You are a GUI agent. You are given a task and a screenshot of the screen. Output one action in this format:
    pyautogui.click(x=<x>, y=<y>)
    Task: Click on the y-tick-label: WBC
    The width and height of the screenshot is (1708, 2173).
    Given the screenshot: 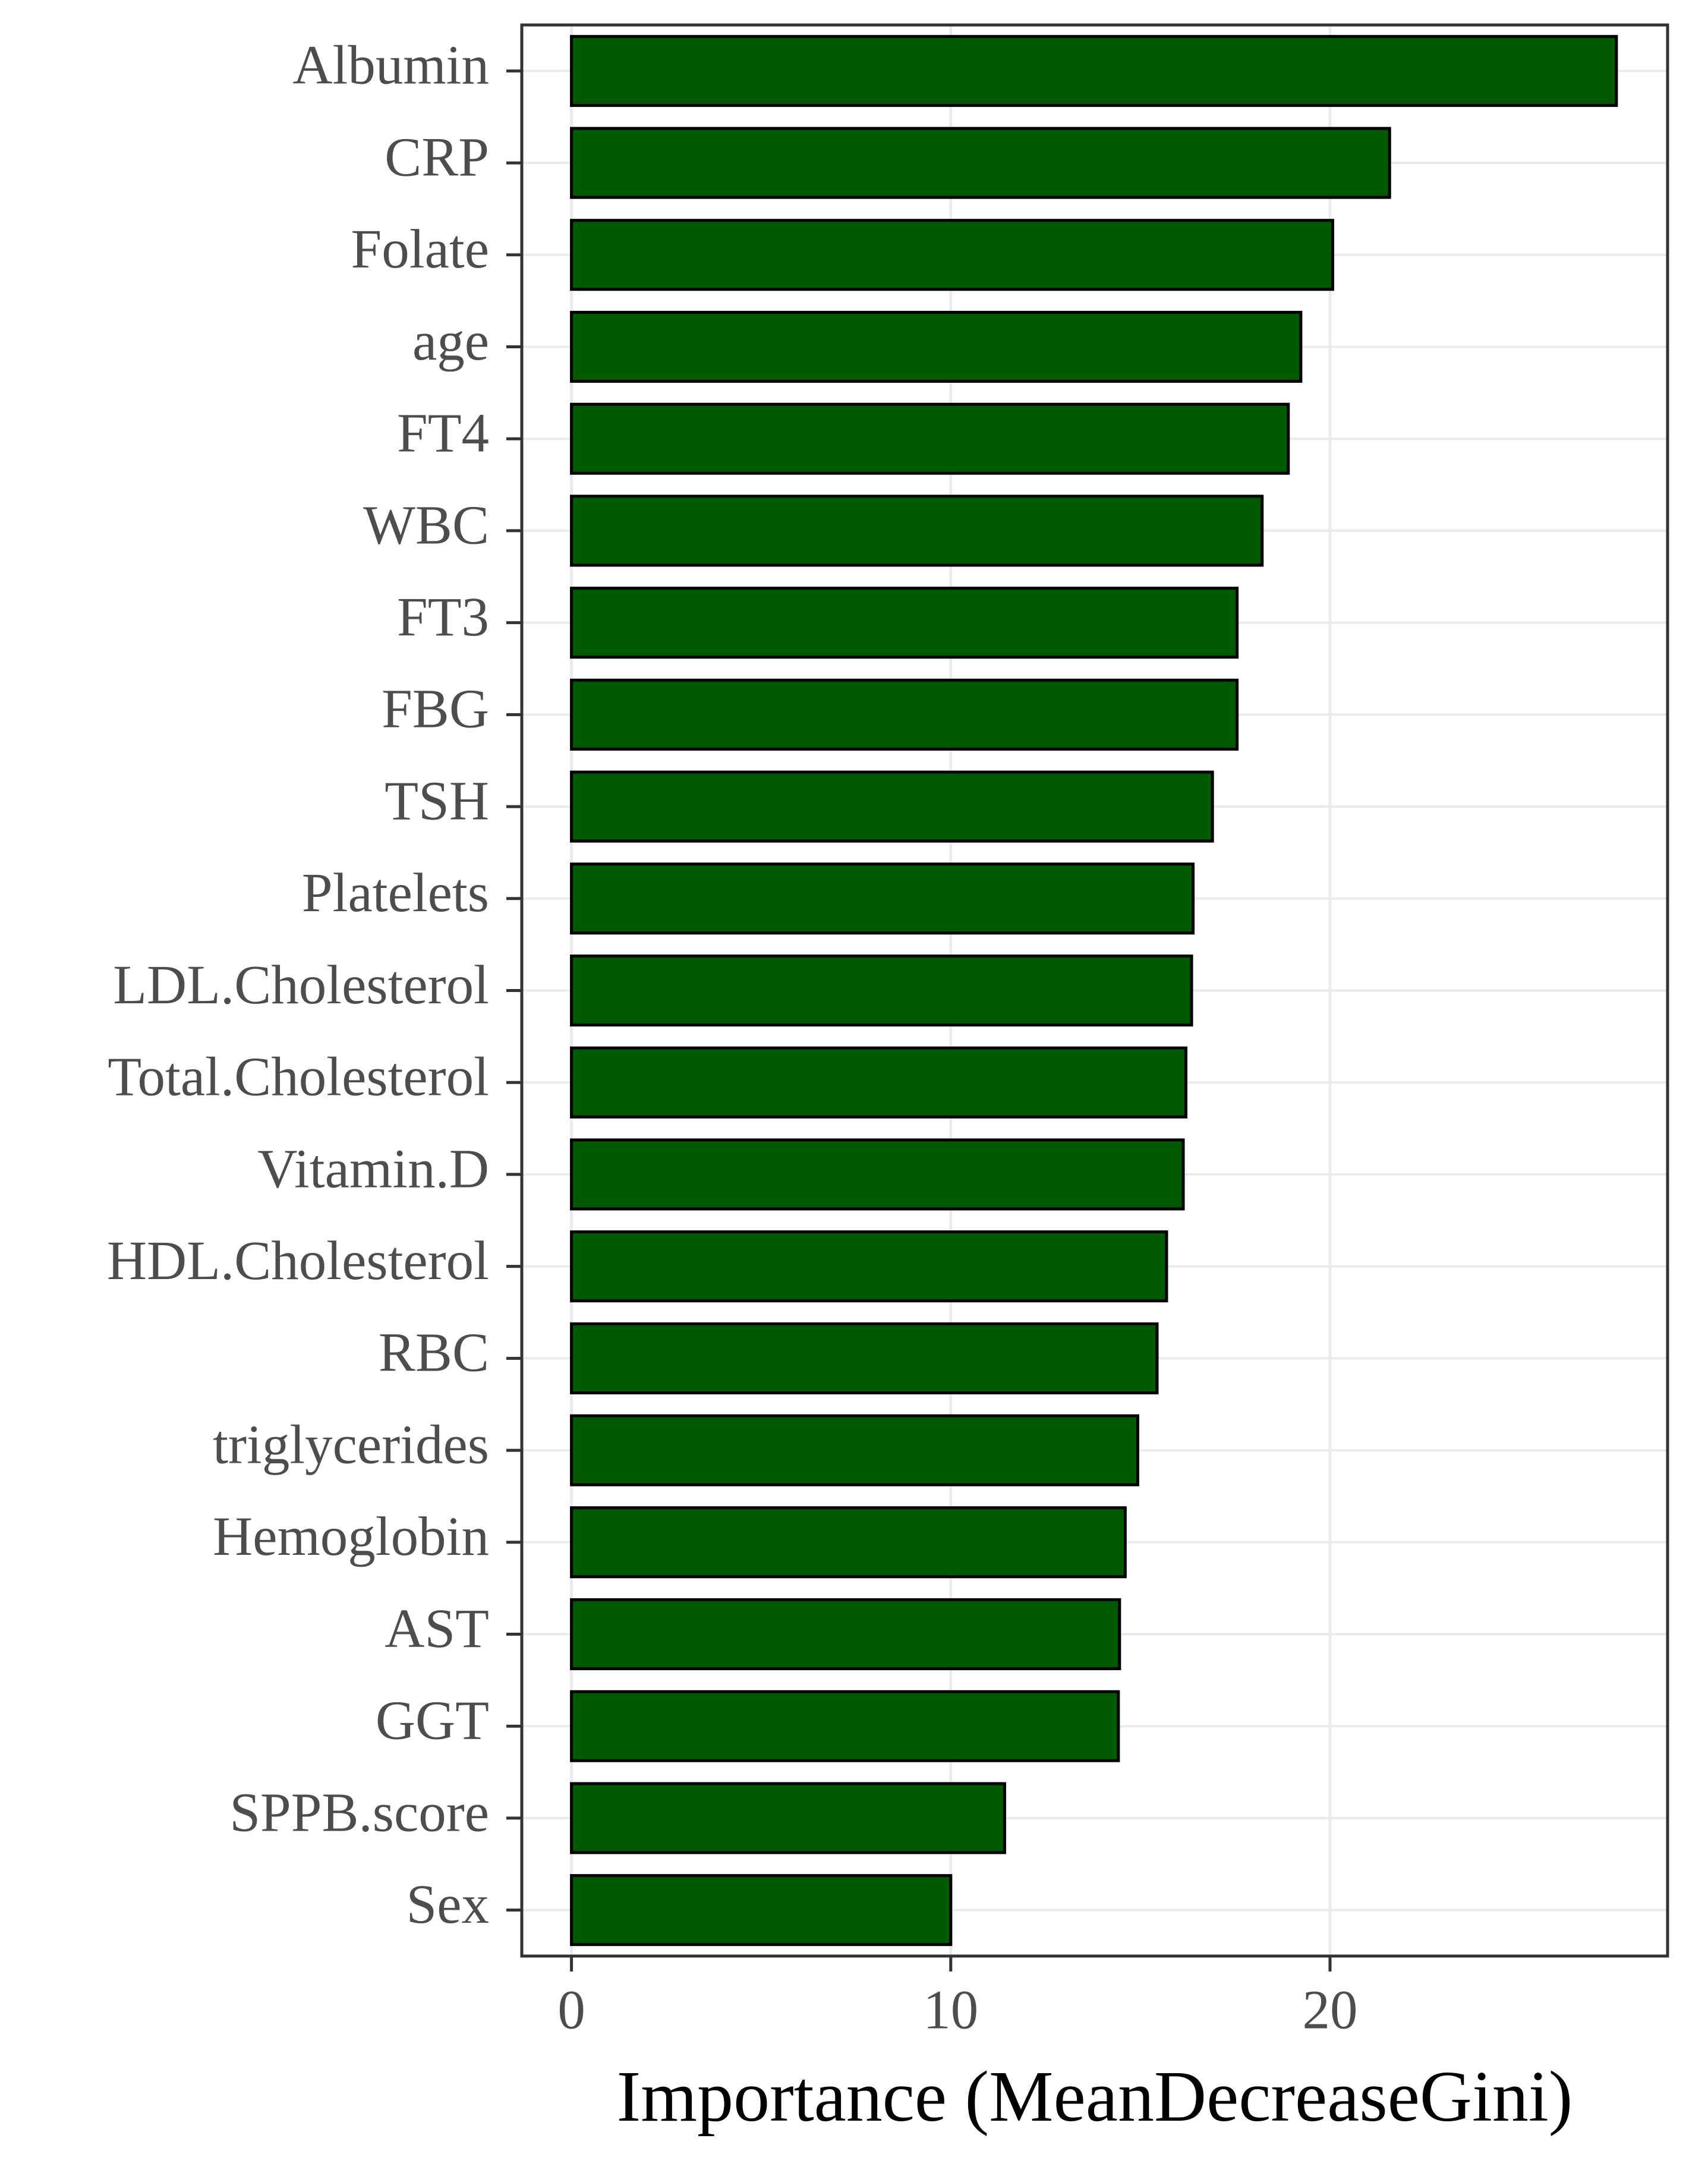 What is the action you would take?
    pyautogui.click(x=426, y=525)
    